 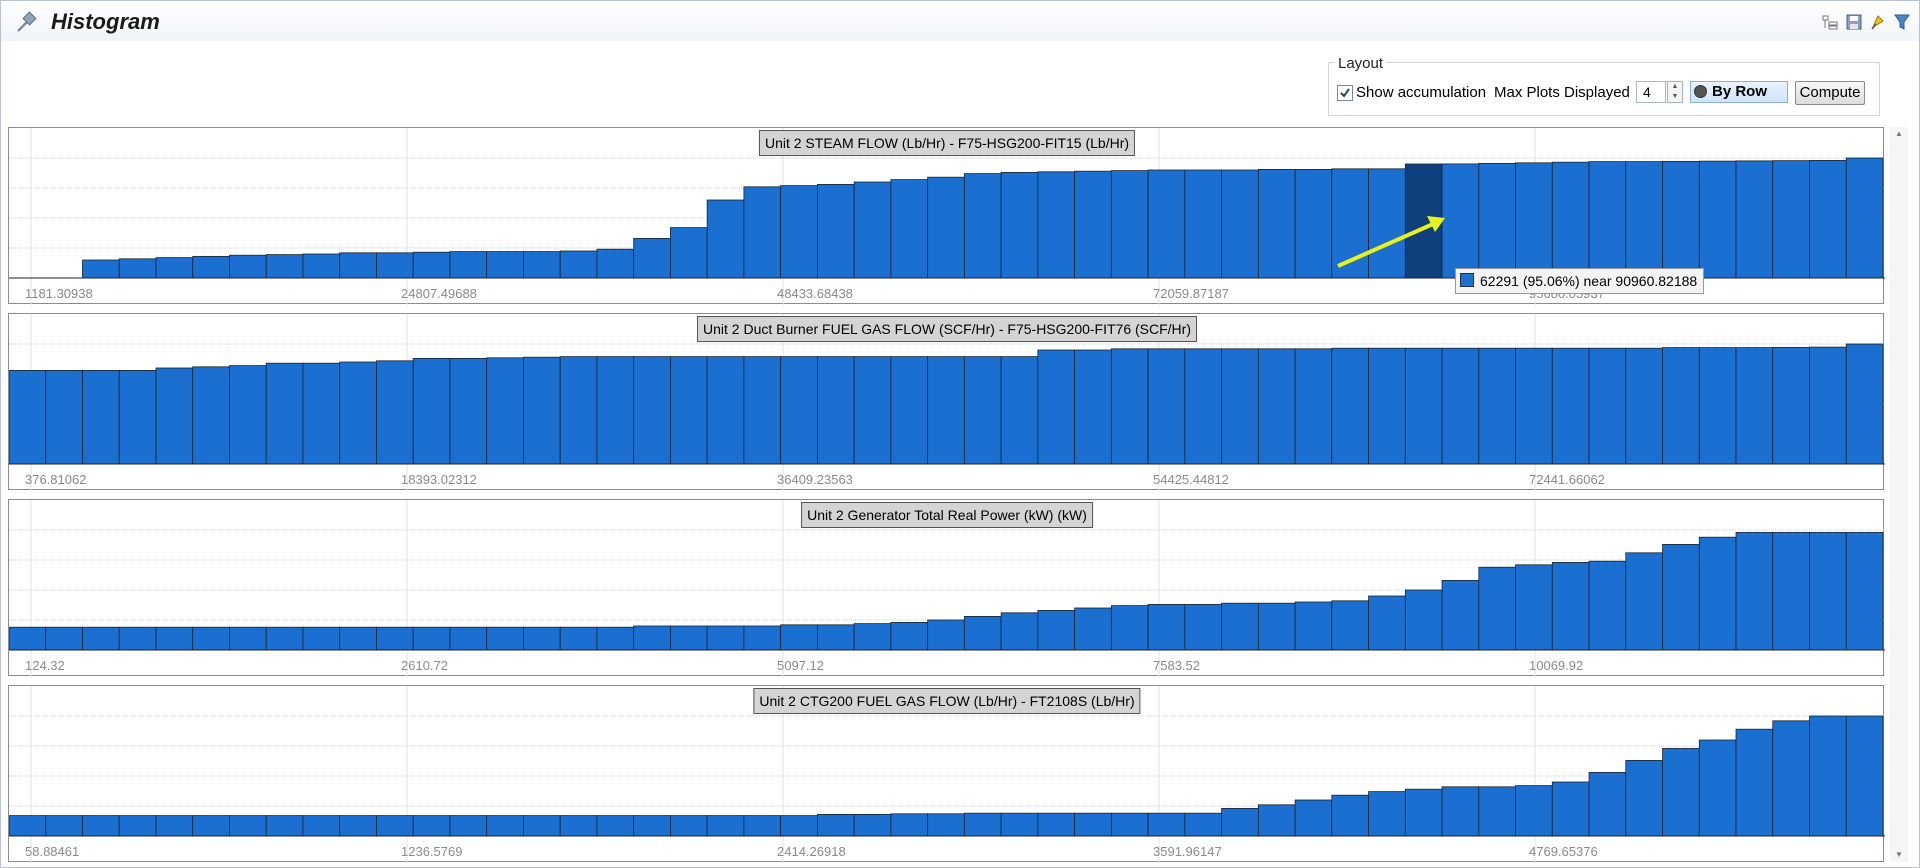 What do you see at coordinates (1830, 93) in the screenshot?
I see `compute-button: Compute` at bounding box center [1830, 93].